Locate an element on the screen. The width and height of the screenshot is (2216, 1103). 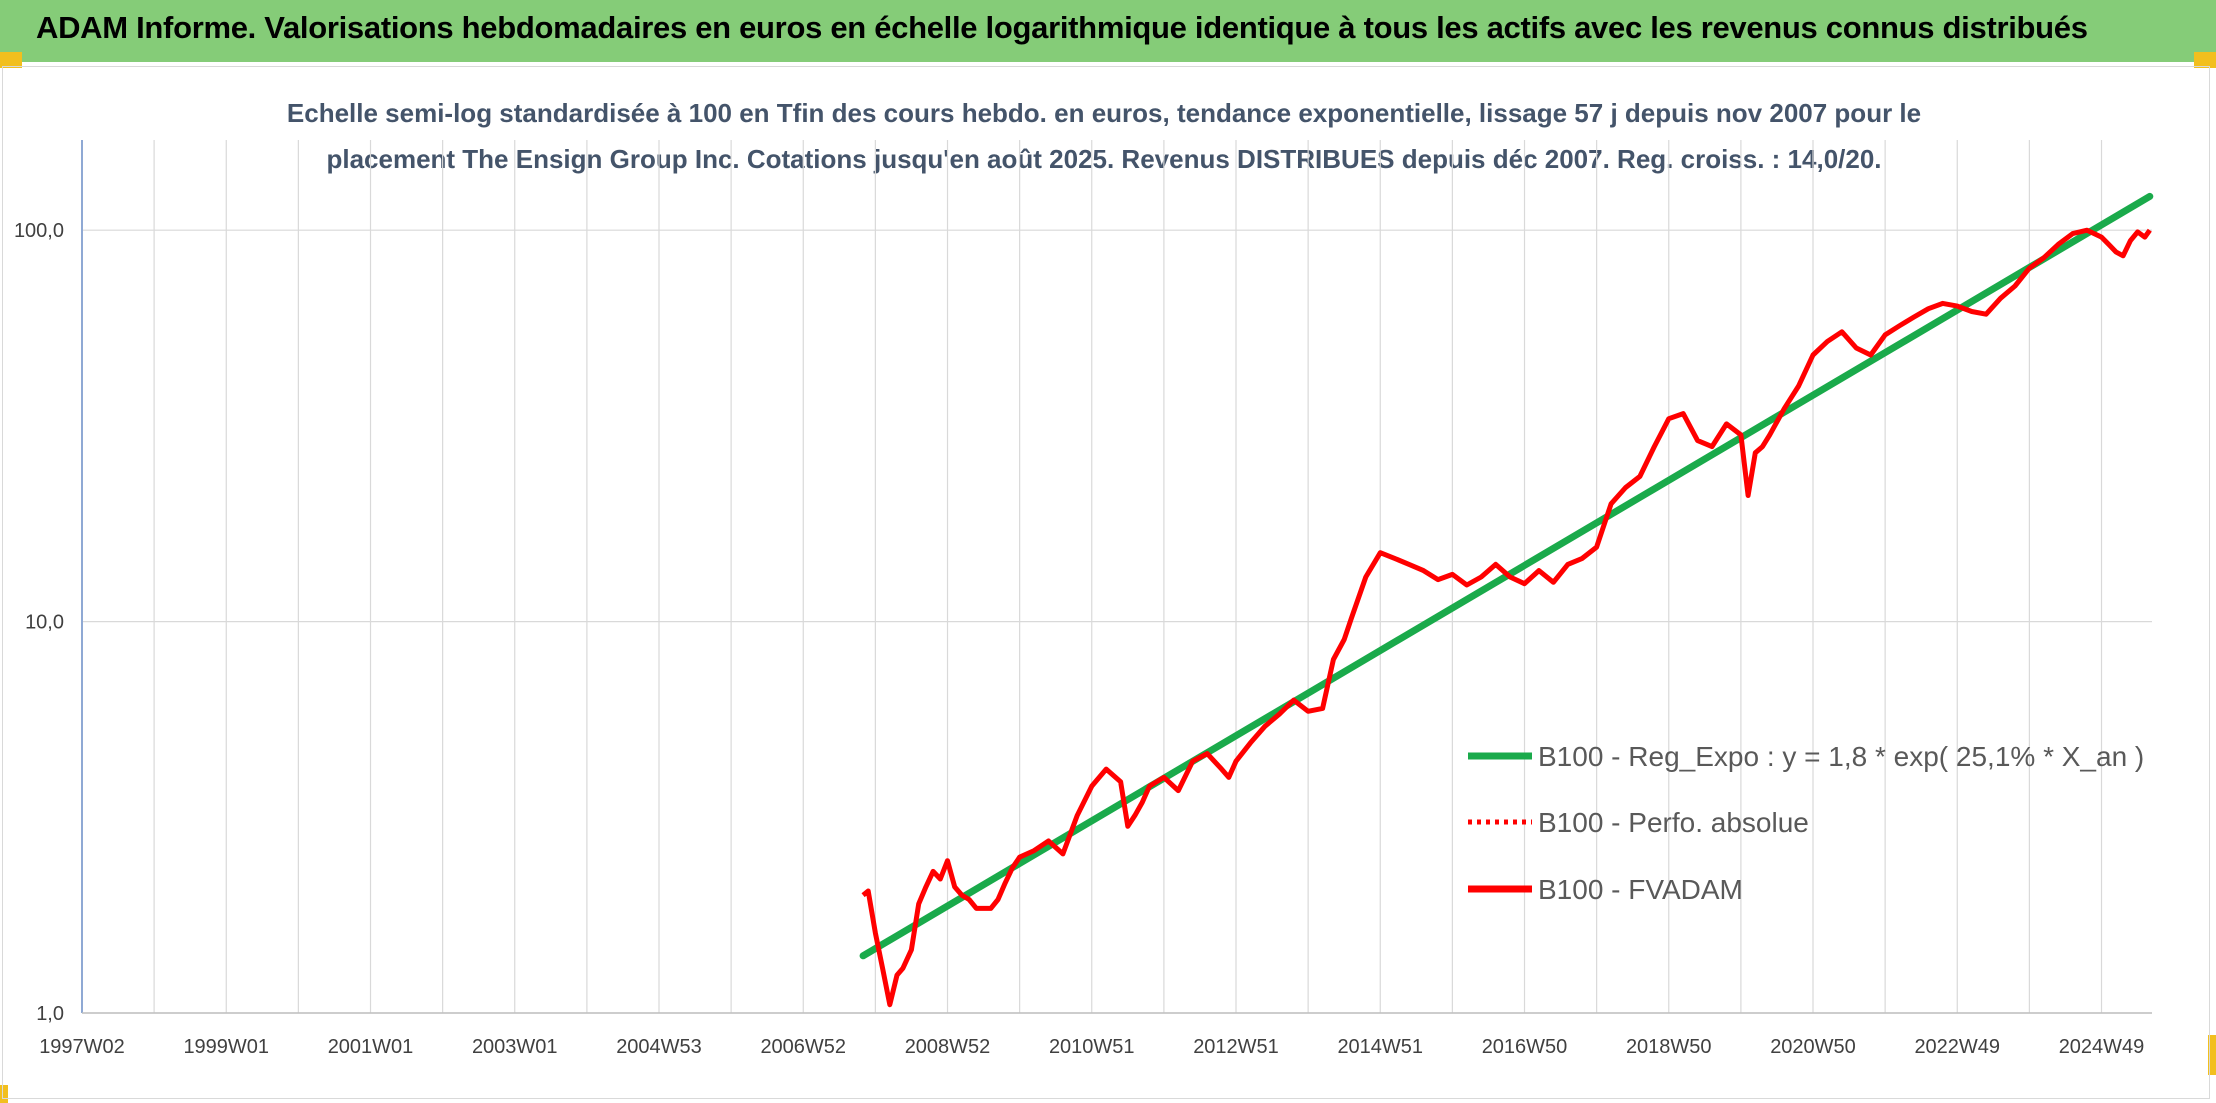
x-tick-label: 2010W51 is located at coordinates (1092, 1047).